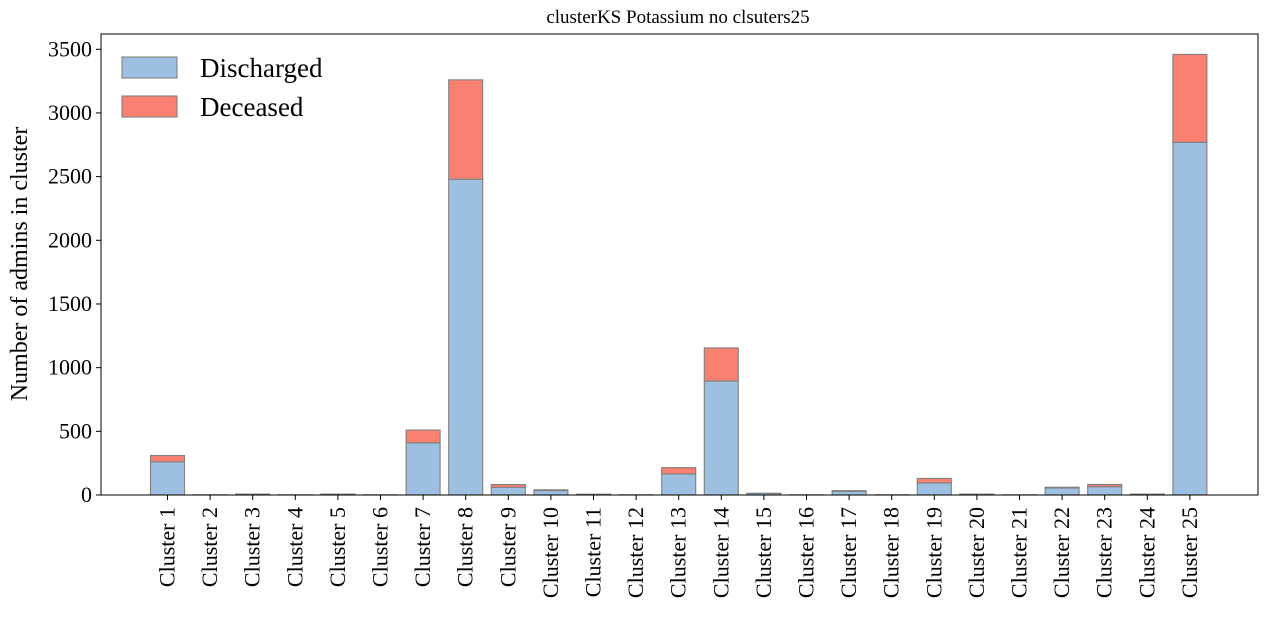 The height and width of the screenshot is (617, 1269). What do you see at coordinates (70, 48) in the screenshot?
I see `y-tick-label-3500: 3500` at bounding box center [70, 48].